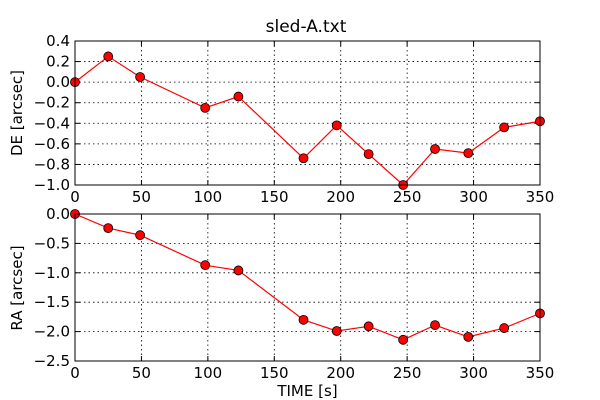  I want to click on chart-title: sled-A.txt, so click(306, 27).